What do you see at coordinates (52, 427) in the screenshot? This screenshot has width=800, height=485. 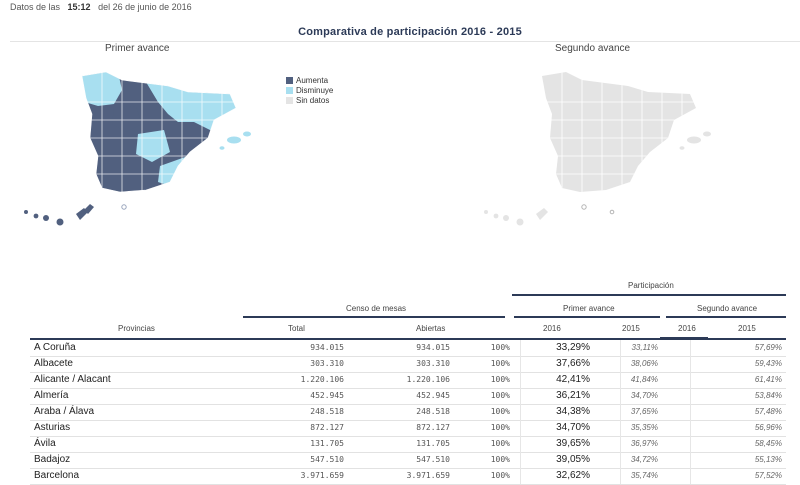 I see `province-cell: Asturias` at bounding box center [52, 427].